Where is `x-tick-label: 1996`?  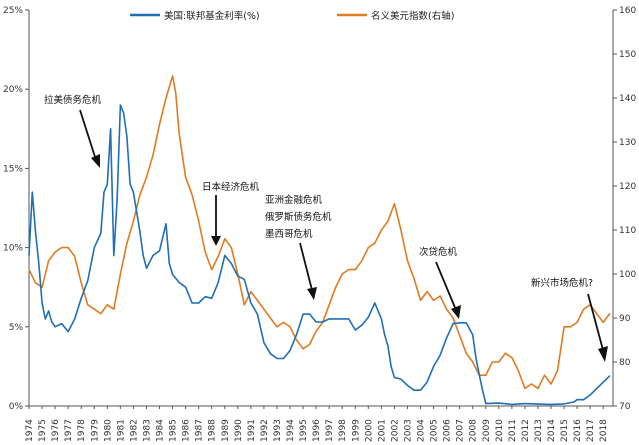
x-tick-label: 1996 is located at coordinates (317, 430).